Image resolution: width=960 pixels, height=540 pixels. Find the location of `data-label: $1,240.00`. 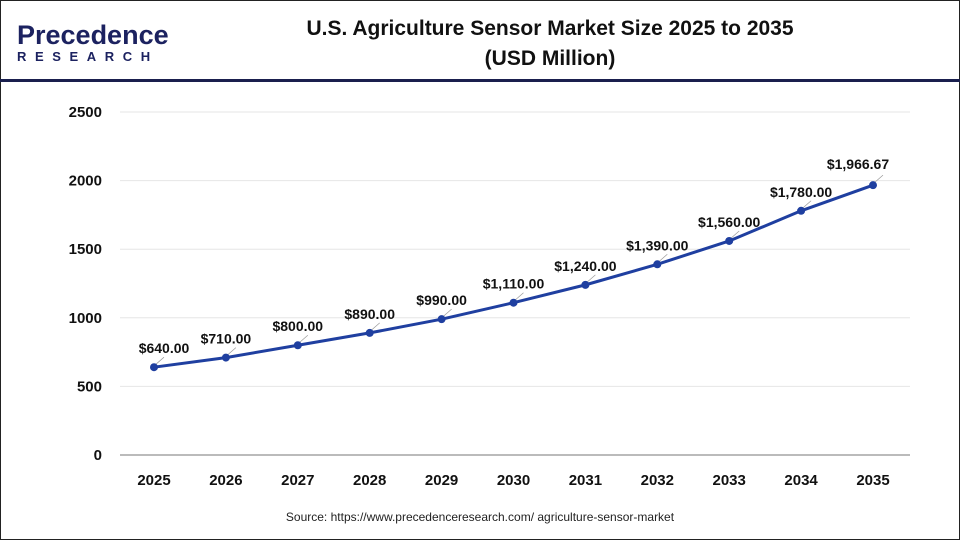

data-label: $1,240.00 is located at coordinates (585, 266).